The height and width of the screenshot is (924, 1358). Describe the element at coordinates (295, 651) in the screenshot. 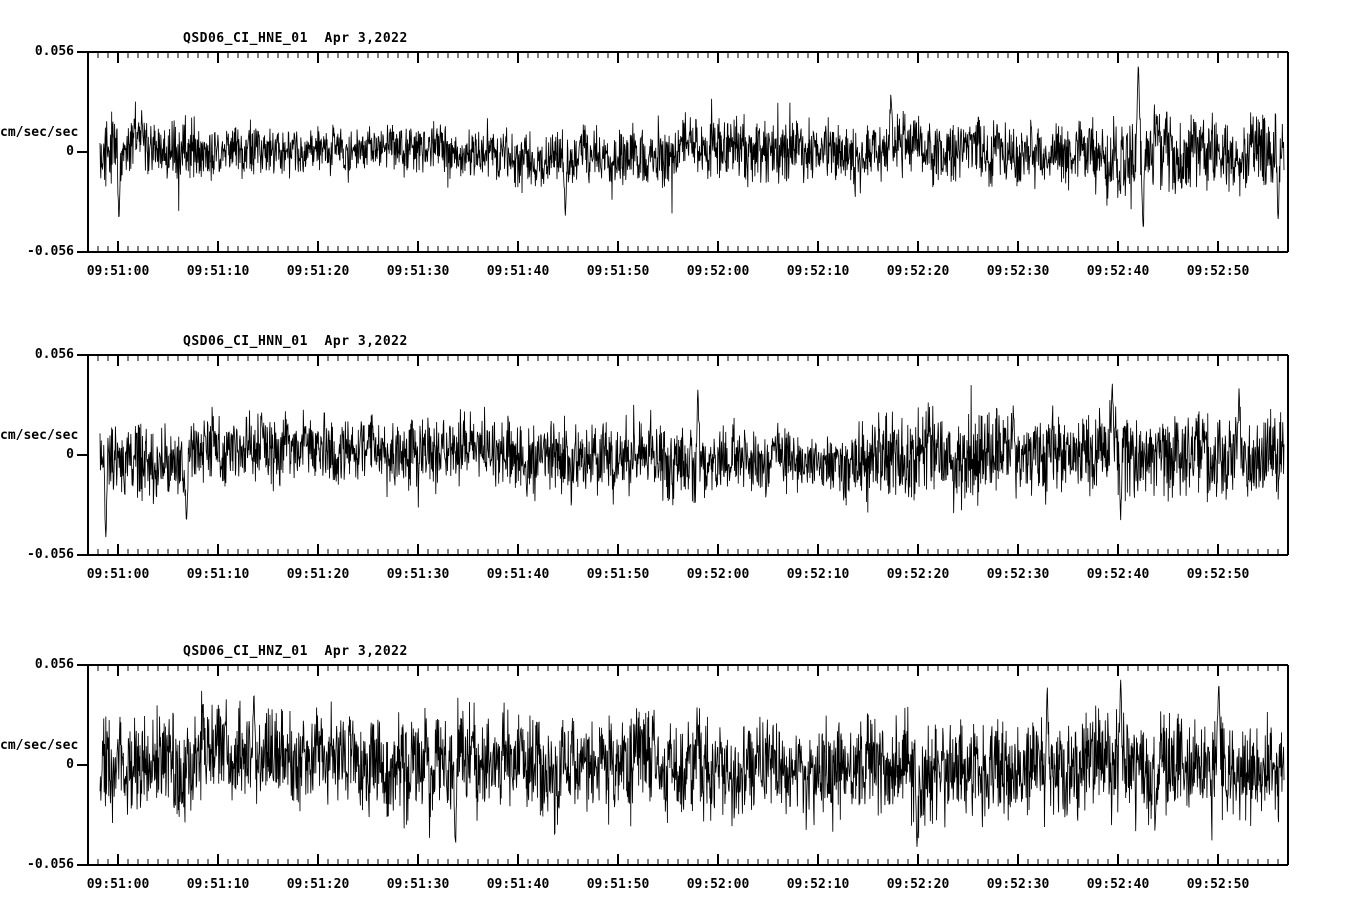

I see `panel-title: QSD06_CI_HNZ_01 Apr 3,2022` at that location.